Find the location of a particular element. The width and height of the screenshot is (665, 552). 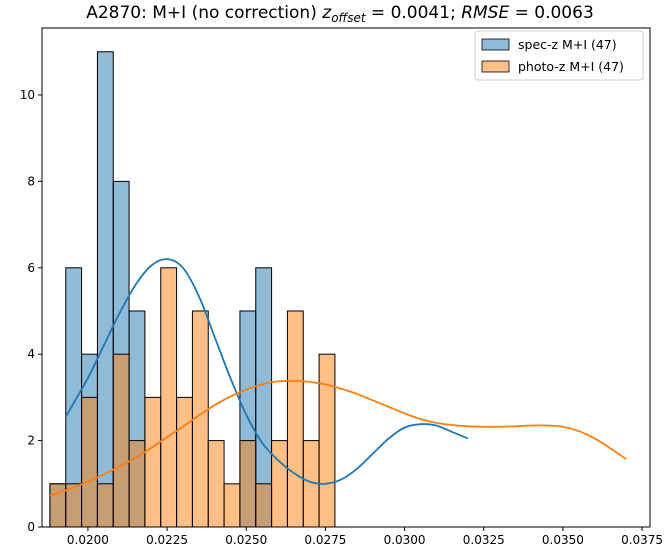

x-tick-label: 0.0325 is located at coordinates (484, 540).